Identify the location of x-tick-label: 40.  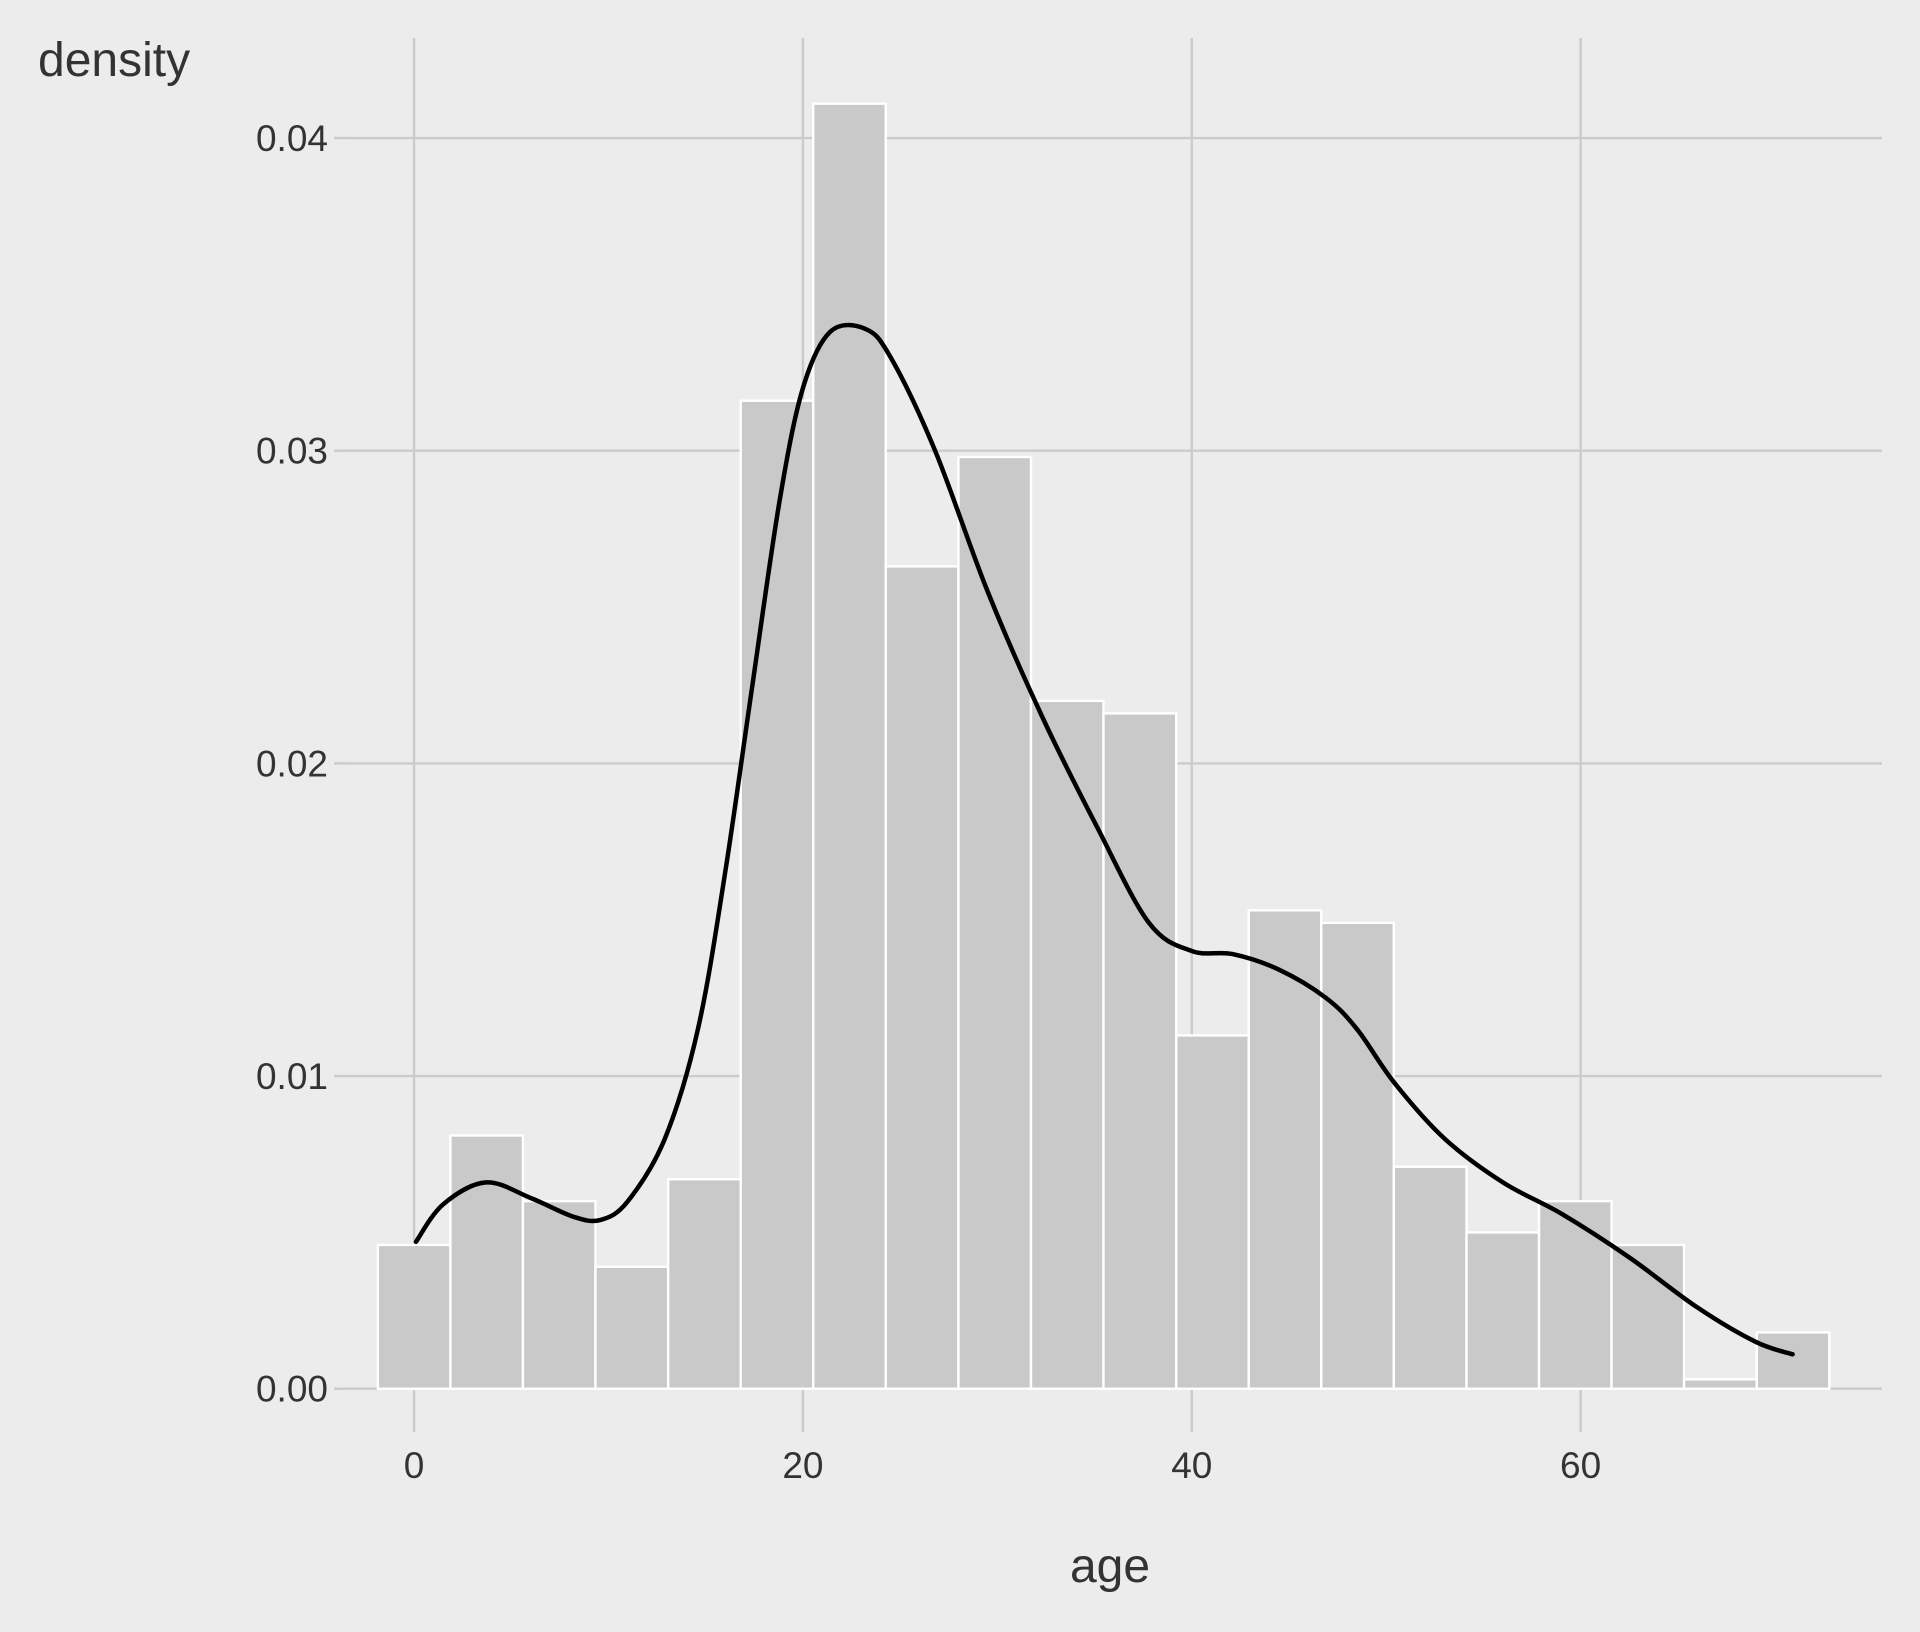
(1191, 1465).